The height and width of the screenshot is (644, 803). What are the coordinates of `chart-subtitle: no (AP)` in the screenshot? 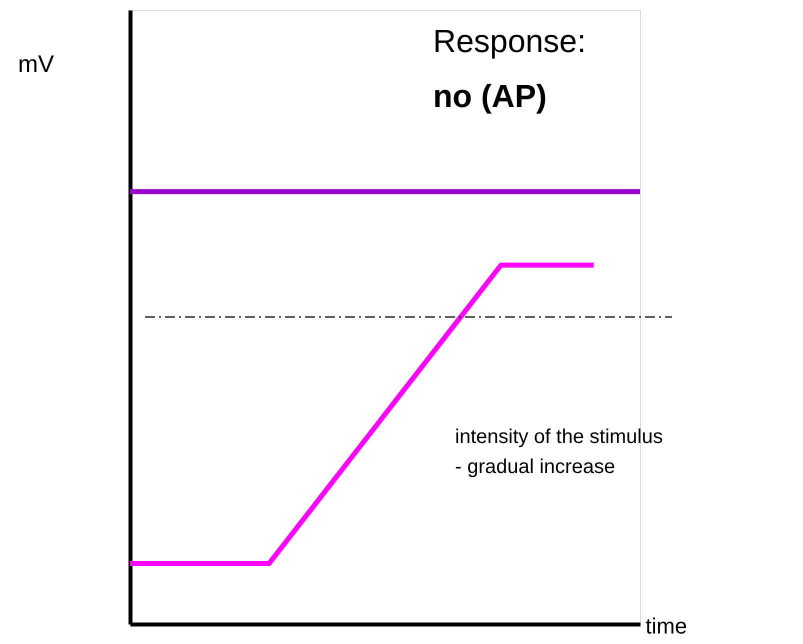 It's located at (490, 96).